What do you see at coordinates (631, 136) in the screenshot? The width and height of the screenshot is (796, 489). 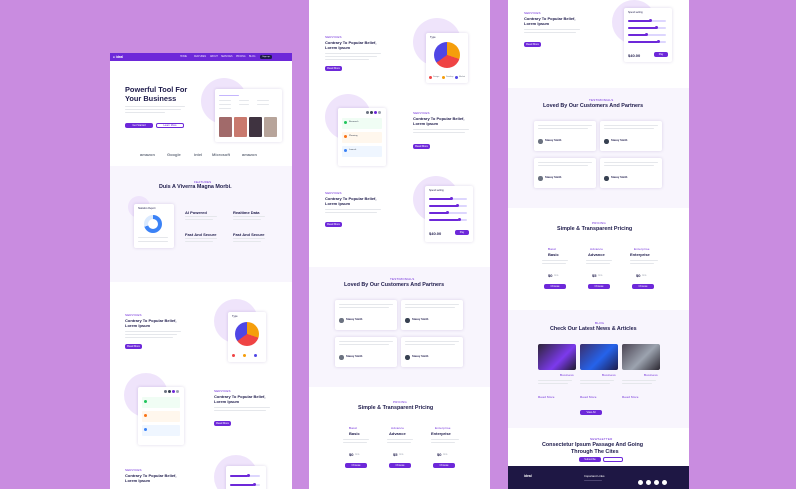 I see `p3-testimonial-card-2: Stacey Smith` at bounding box center [631, 136].